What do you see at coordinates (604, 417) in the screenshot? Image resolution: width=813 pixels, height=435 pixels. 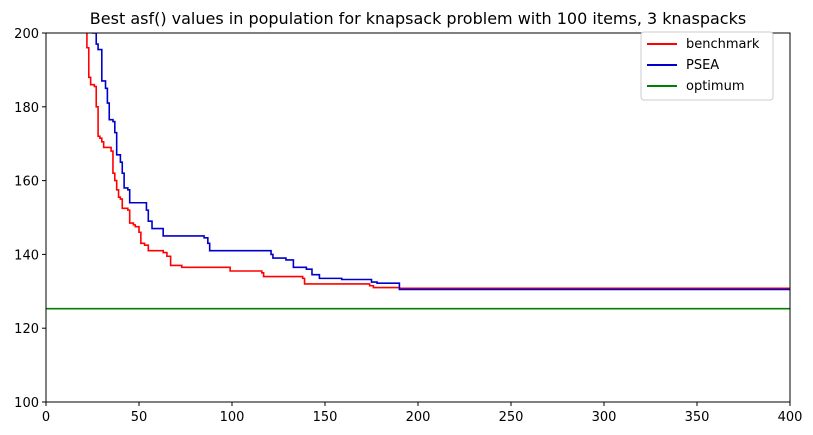 I see `x-tick-label: 300` at bounding box center [604, 417].